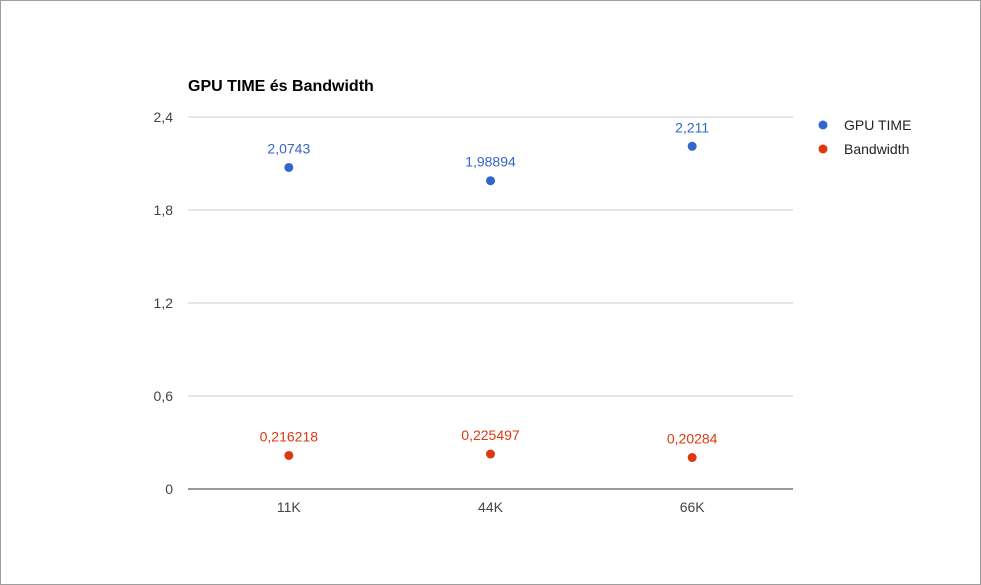 This screenshot has width=981, height=585. I want to click on x-tick-label: 44K, so click(491, 507).